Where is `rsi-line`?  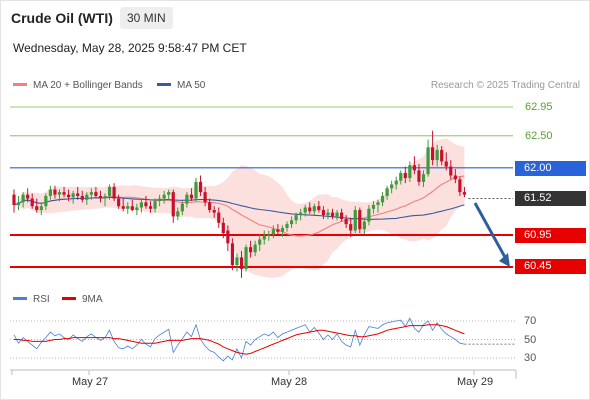 rsi-line is located at coordinates (239, 339).